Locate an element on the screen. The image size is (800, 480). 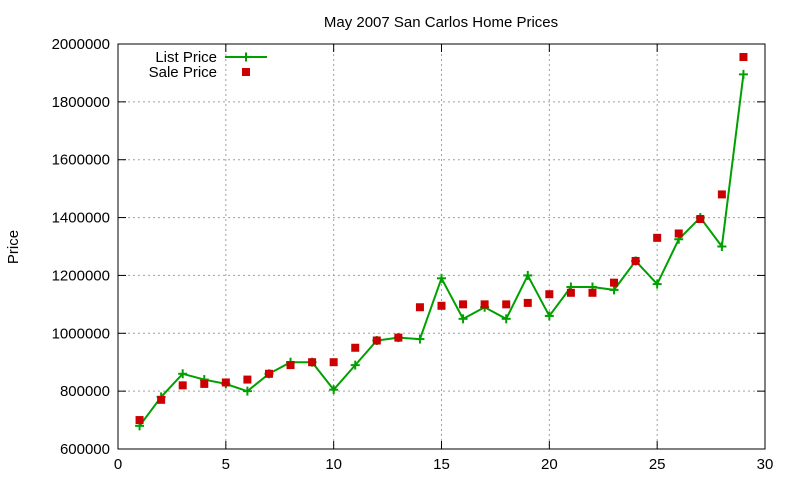
x-tick-label: 10 is located at coordinates (333, 464).